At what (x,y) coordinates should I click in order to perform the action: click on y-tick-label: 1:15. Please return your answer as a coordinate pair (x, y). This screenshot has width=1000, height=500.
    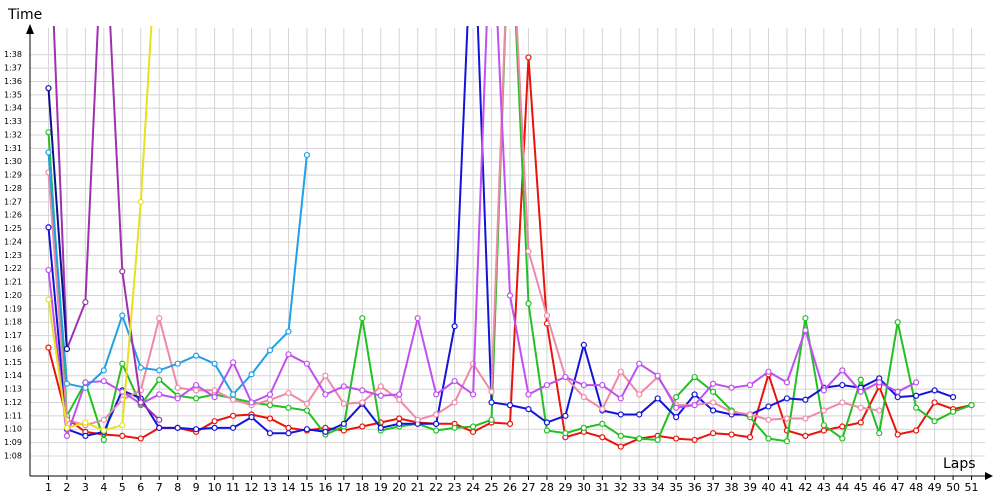
    Looking at the image, I should click on (13, 362).